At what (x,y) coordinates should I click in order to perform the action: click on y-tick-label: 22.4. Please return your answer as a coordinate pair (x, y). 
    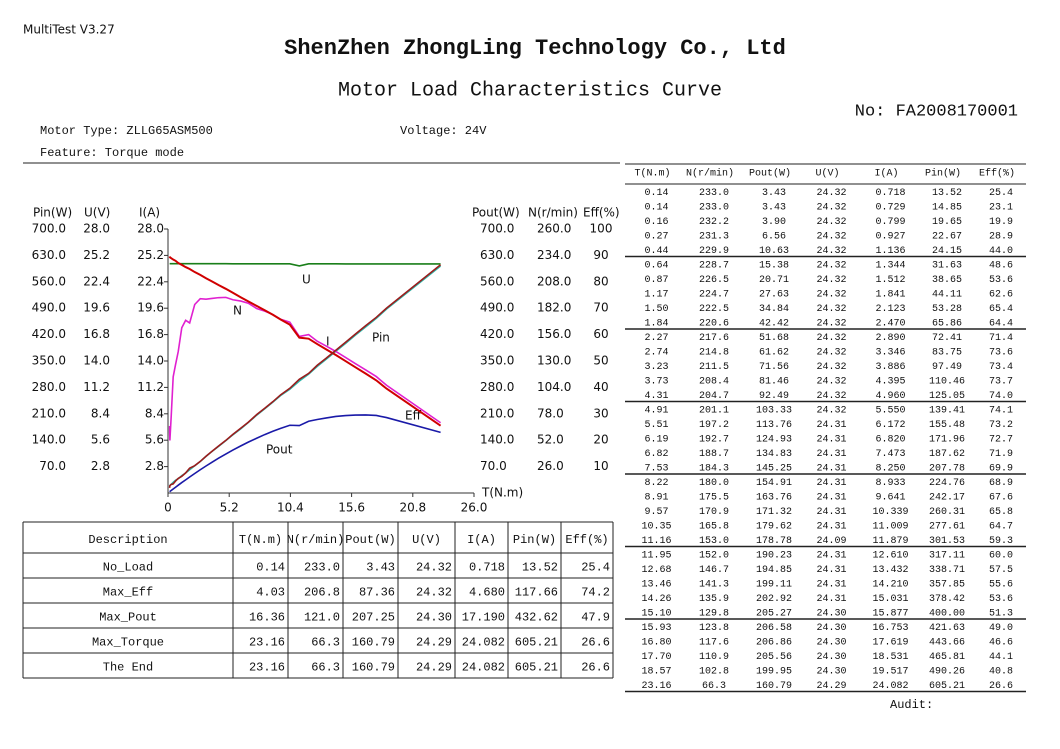
    Looking at the image, I should click on (150, 281).